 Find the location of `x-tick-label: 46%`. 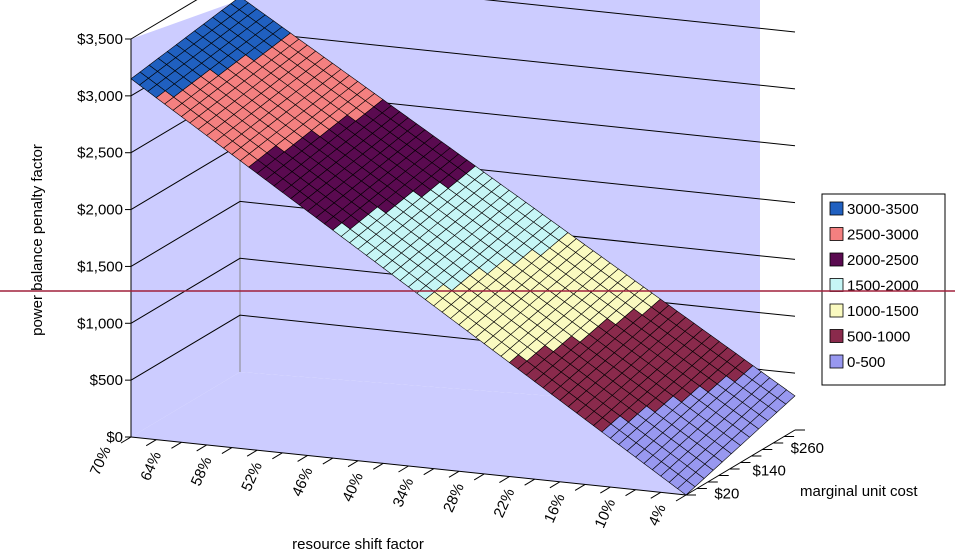

x-tick-label: 46% is located at coordinates (303, 482).